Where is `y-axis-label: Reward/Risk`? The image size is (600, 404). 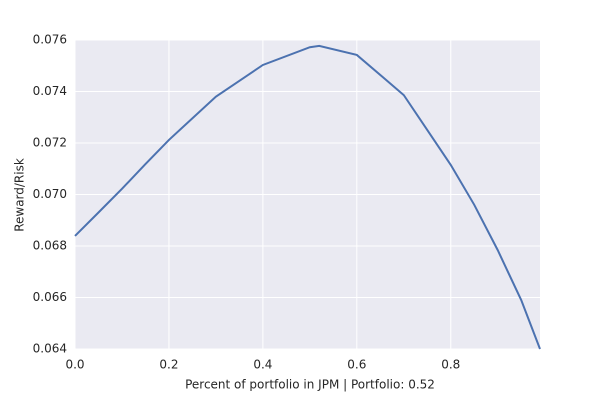 y-axis-label: Reward/Risk is located at coordinates (20, 195).